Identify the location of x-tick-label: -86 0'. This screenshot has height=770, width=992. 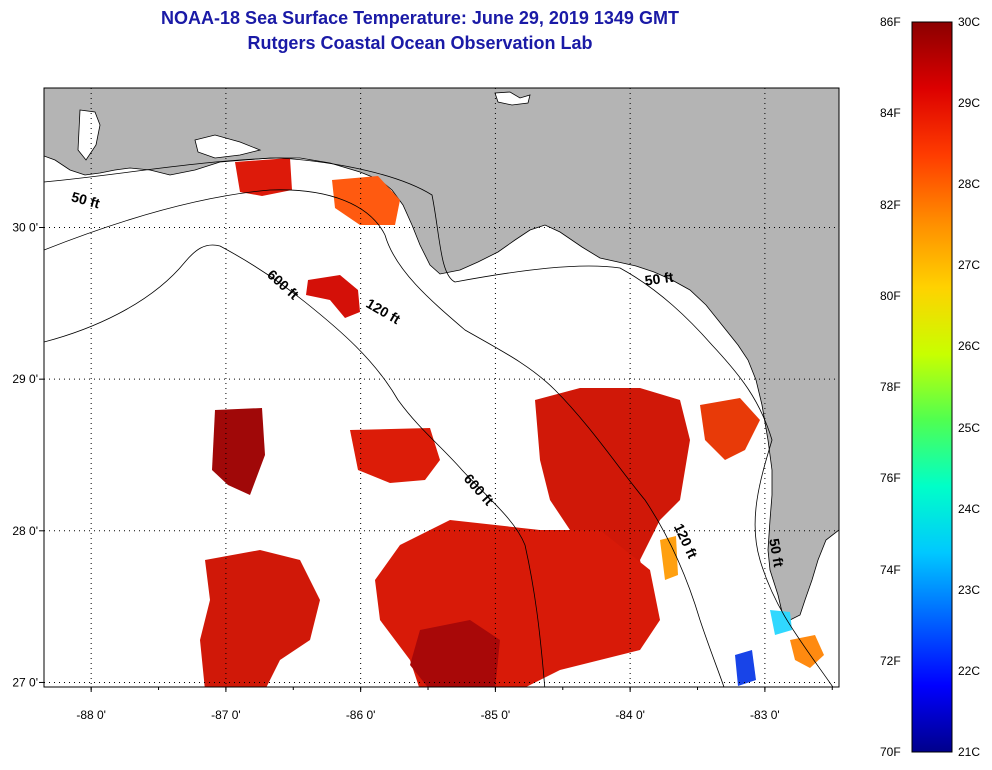
(361, 715).